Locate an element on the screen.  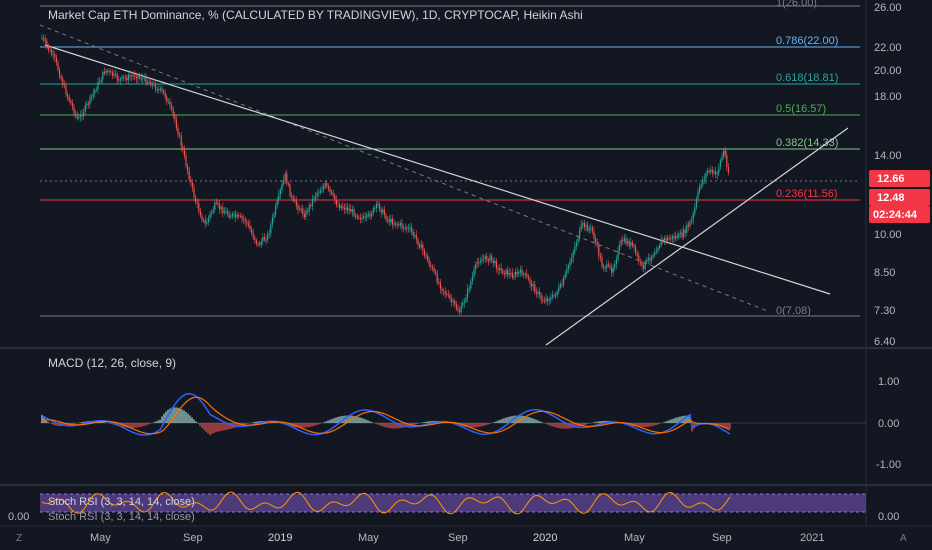
price-tick: 14.00 is located at coordinates (888, 156).